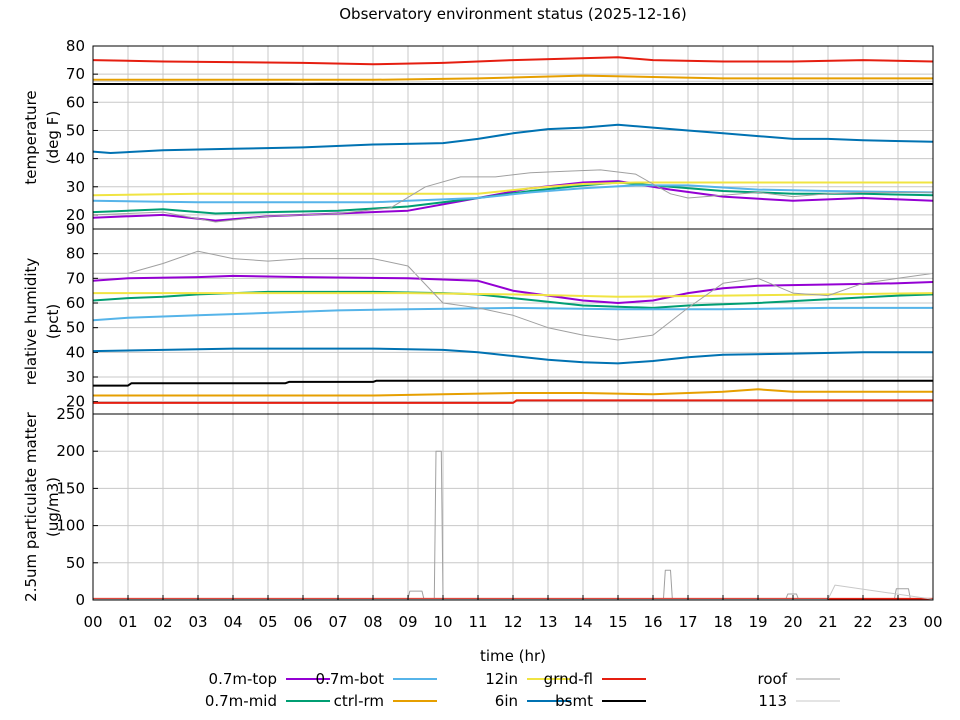 This screenshot has height=720, width=960. What do you see at coordinates (302, 622) in the screenshot?
I see `x-tick-label: 06` at bounding box center [302, 622].